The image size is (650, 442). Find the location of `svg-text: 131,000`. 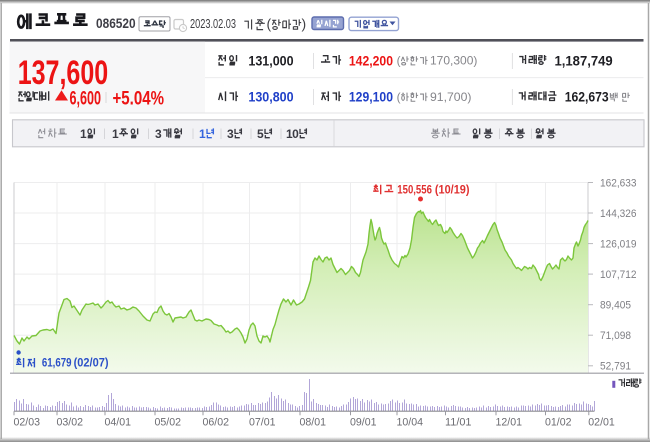

svg-text: 131,000 is located at coordinates (270, 61).